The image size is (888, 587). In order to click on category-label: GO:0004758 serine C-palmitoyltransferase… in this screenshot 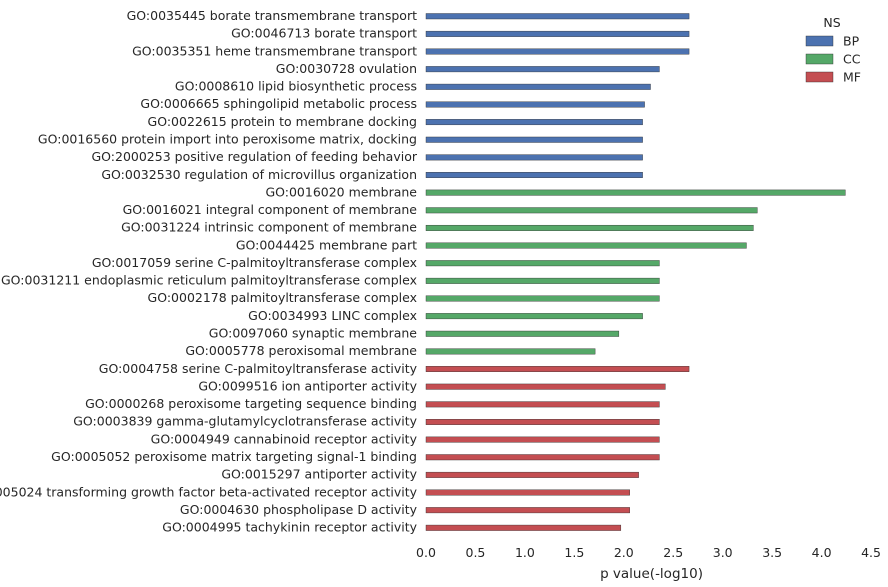, I will do `click(258, 368)`.